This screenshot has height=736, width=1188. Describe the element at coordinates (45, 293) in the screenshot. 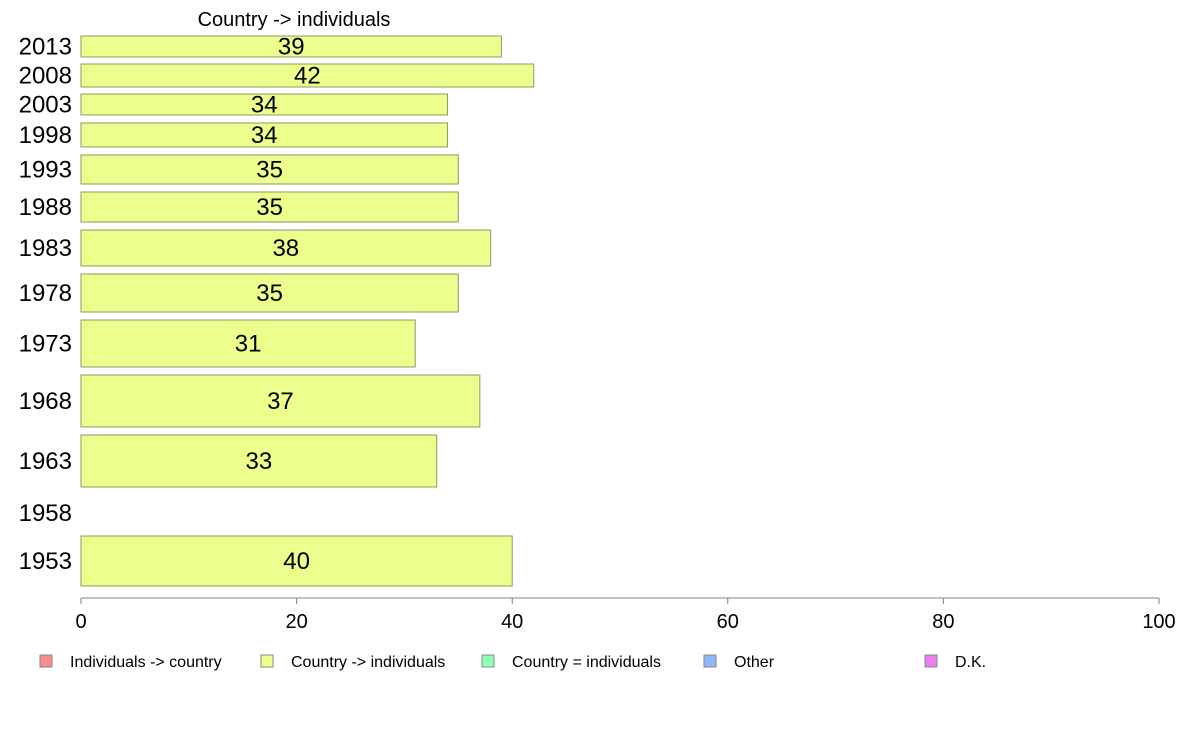

I see `category-label: 1978` at that location.